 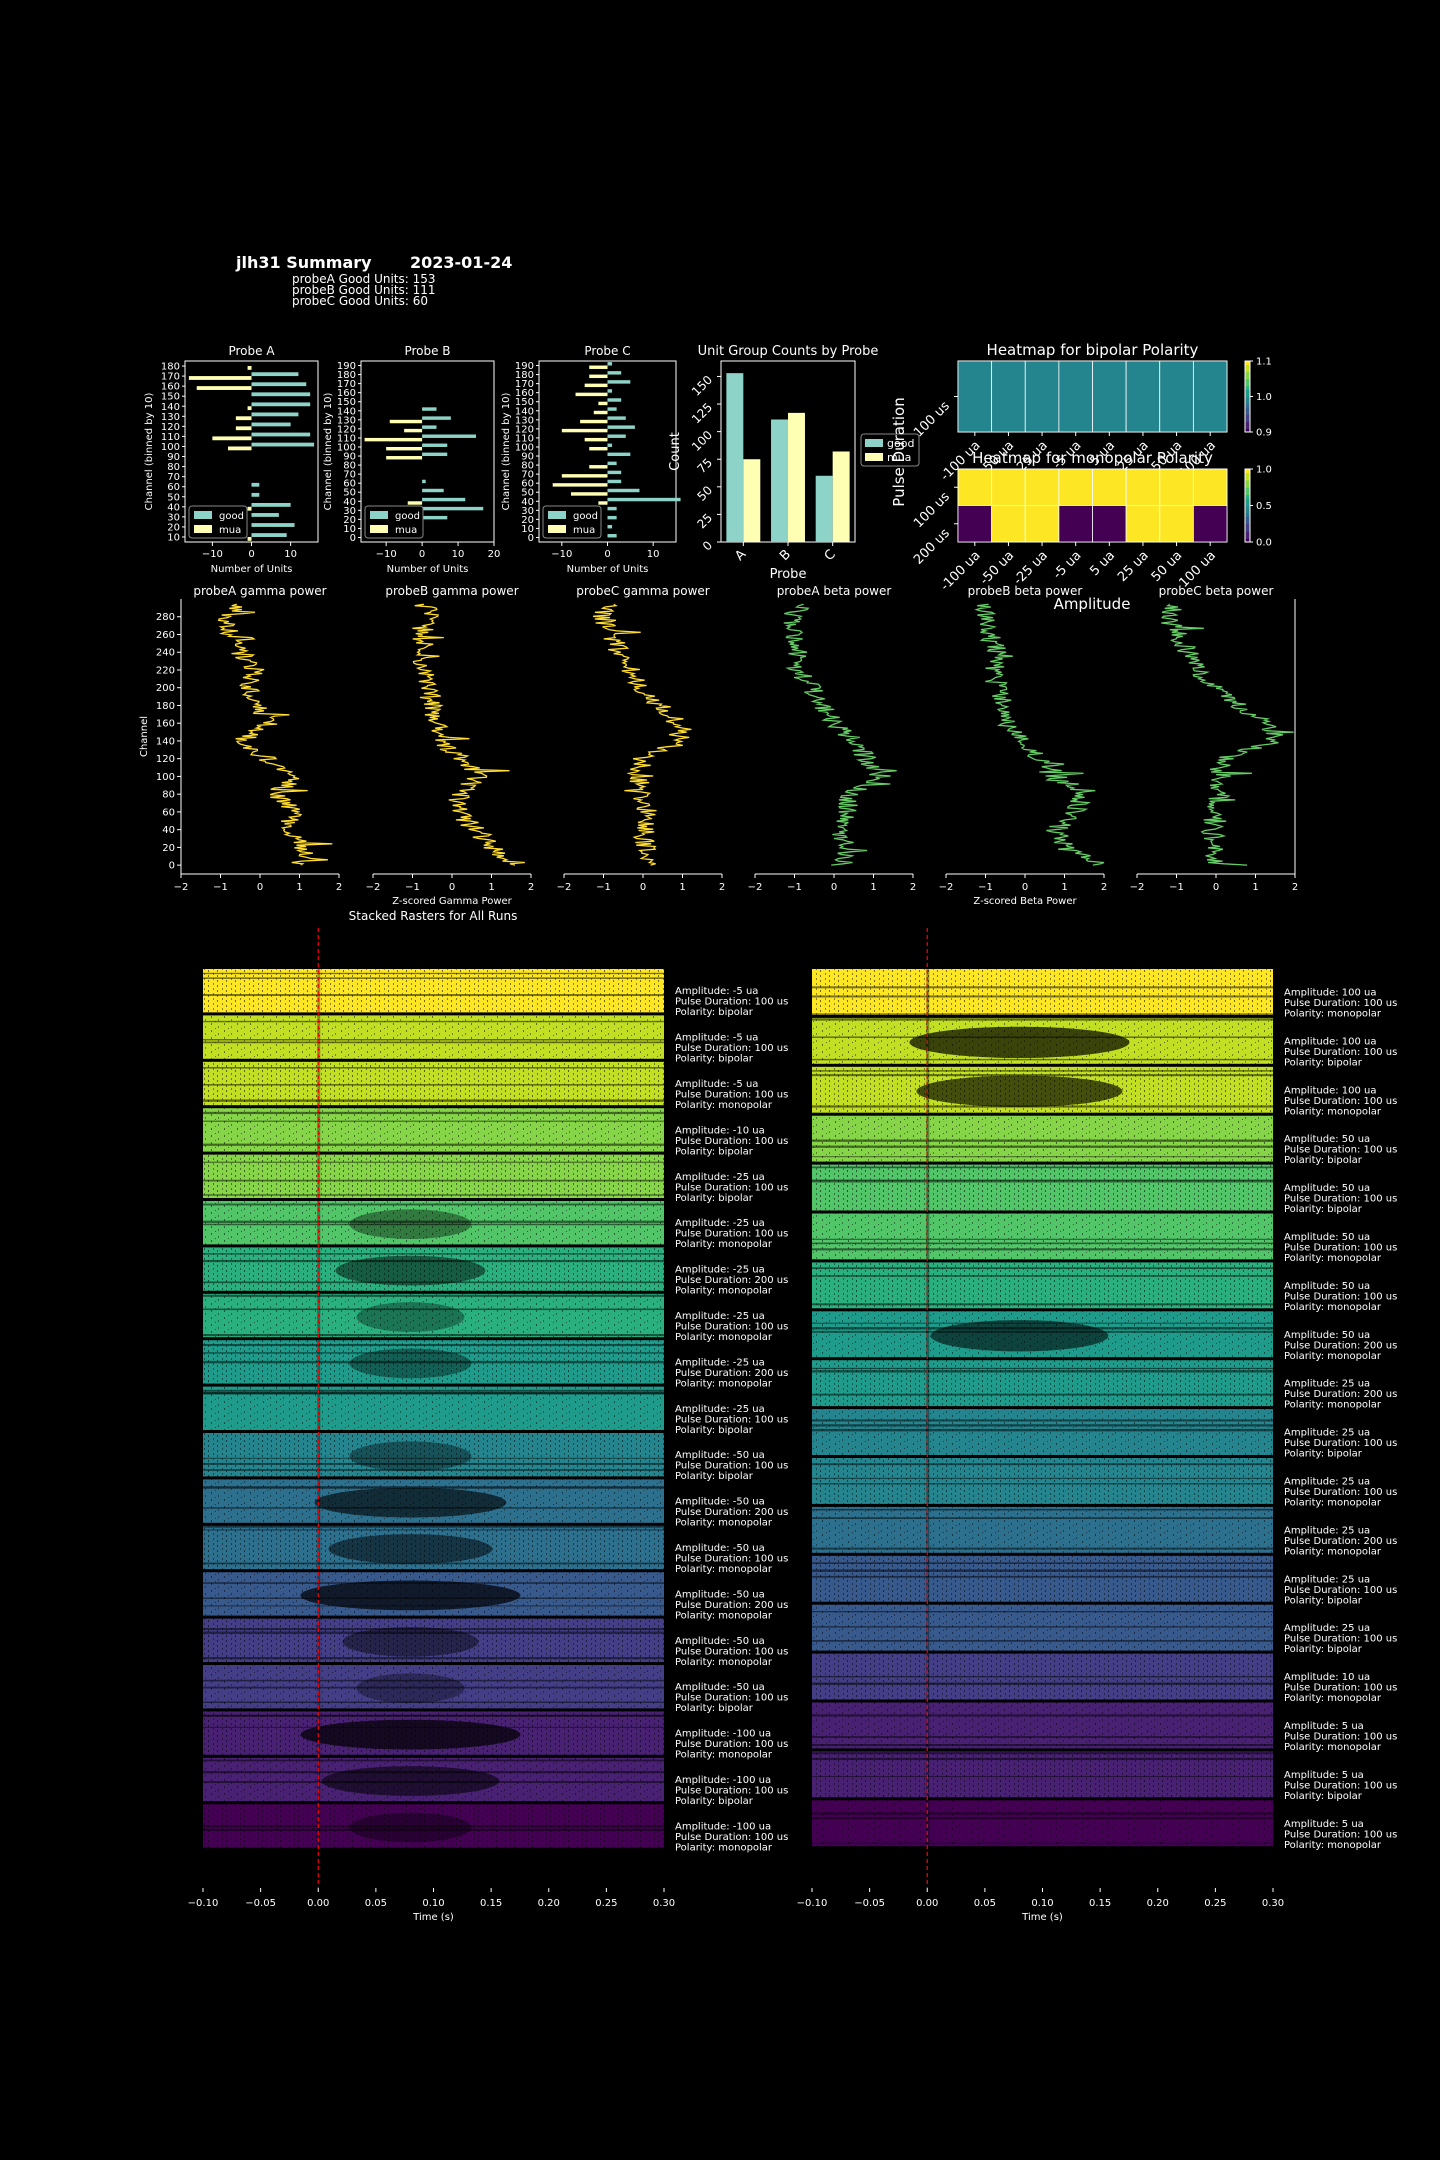 What do you see at coordinates (731, 1373) in the screenshot?
I see `run-label: Pulse Duration: 200 us` at bounding box center [731, 1373].